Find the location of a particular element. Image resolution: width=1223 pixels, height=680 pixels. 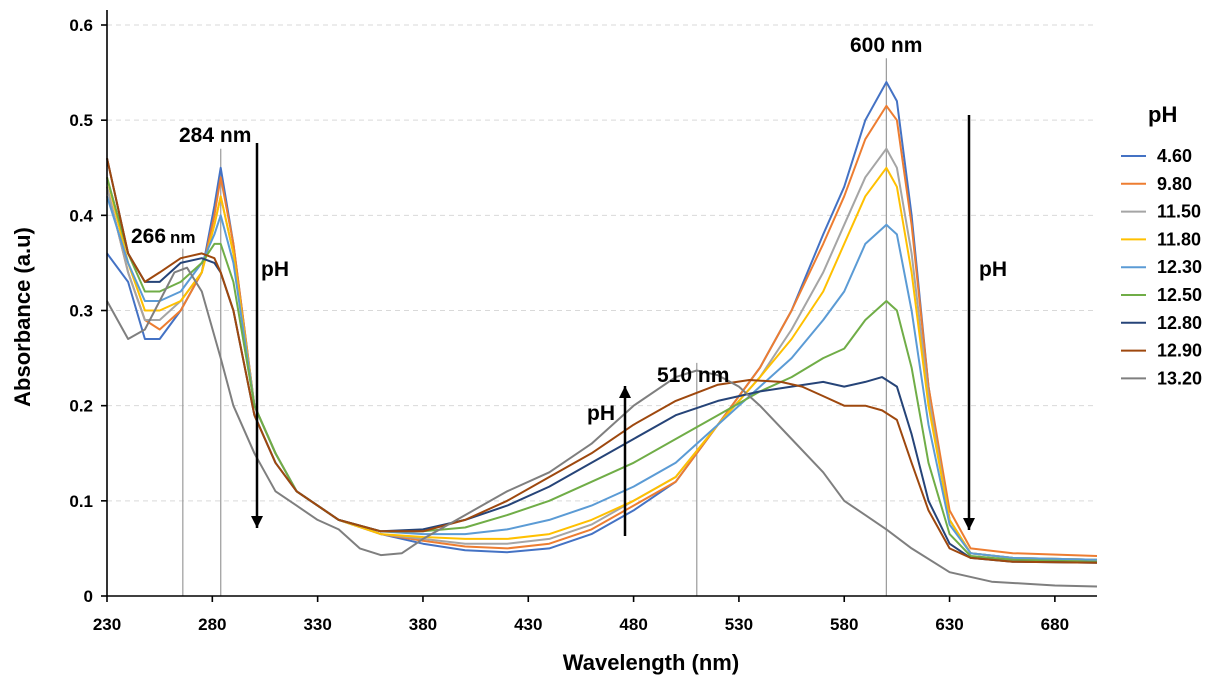

y-tick-labels: 0 0.1 0.2 0.3 0.4 0.5 0.6 is located at coordinates (81, 311).